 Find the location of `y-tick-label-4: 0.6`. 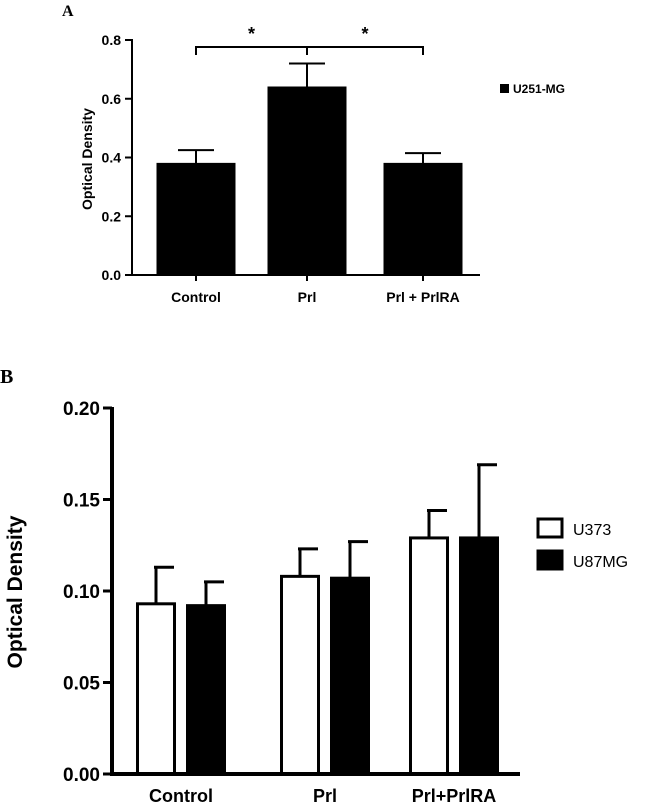

y-tick-label-4: 0.6 is located at coordinates (112, 99).